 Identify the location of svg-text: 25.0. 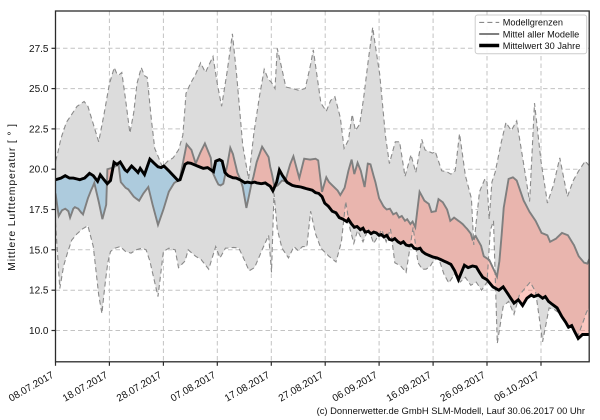
(39, 89).